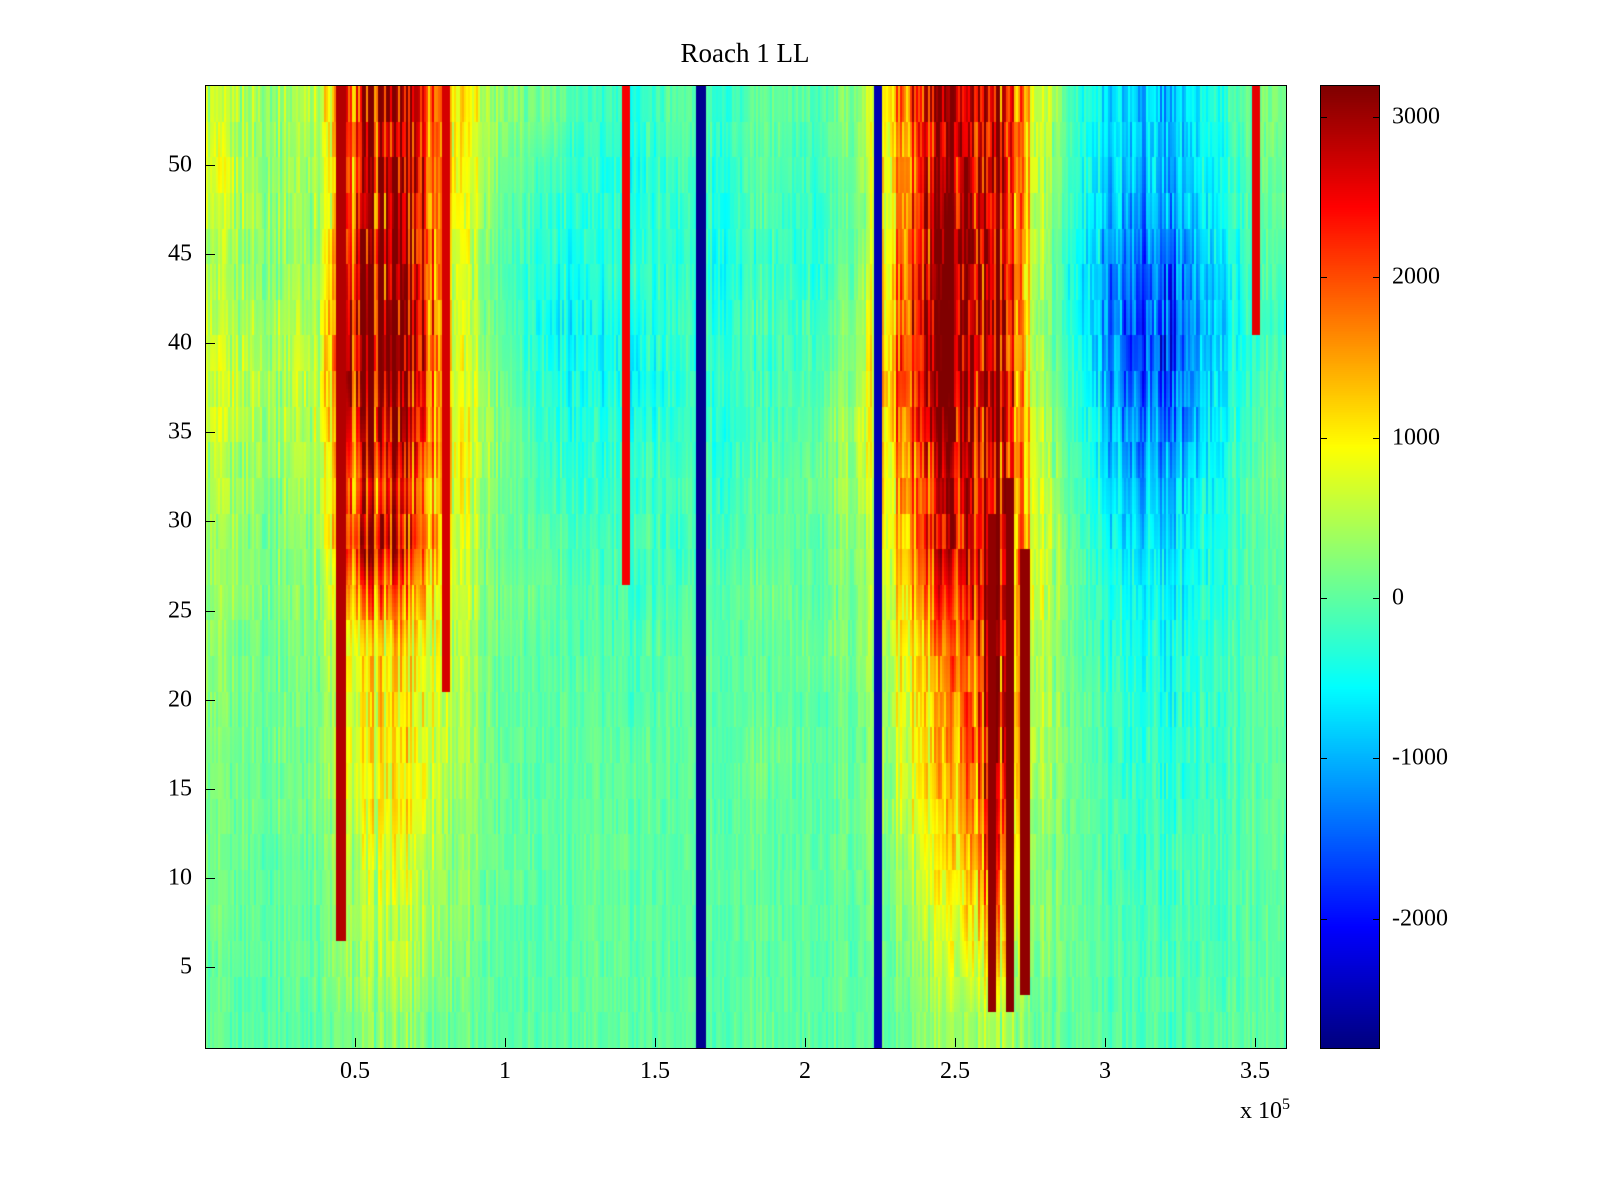  I want to click on colorbar-tick-label: 3000, so click(1416, 116).